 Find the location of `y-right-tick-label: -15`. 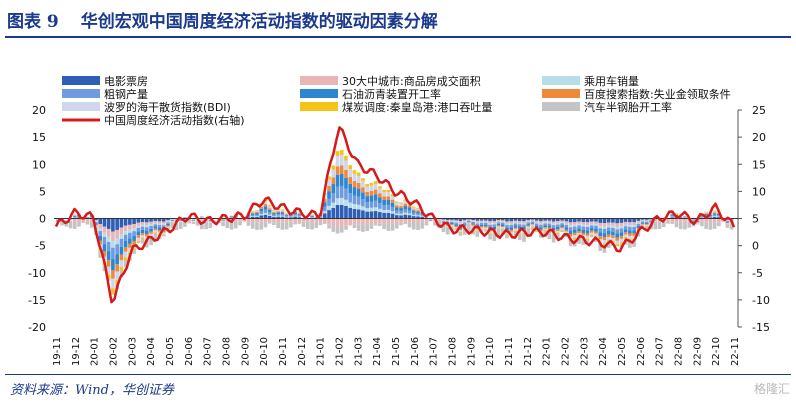

y-right-tick-label: -15 is located at coordinates (761, 327).